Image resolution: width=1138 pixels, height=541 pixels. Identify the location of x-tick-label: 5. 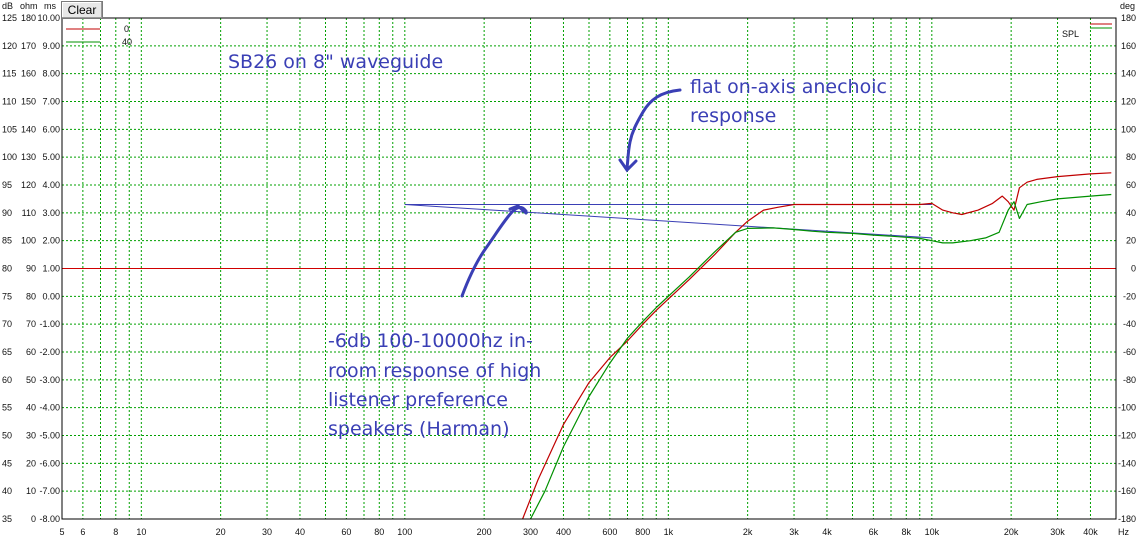
(61, 532).